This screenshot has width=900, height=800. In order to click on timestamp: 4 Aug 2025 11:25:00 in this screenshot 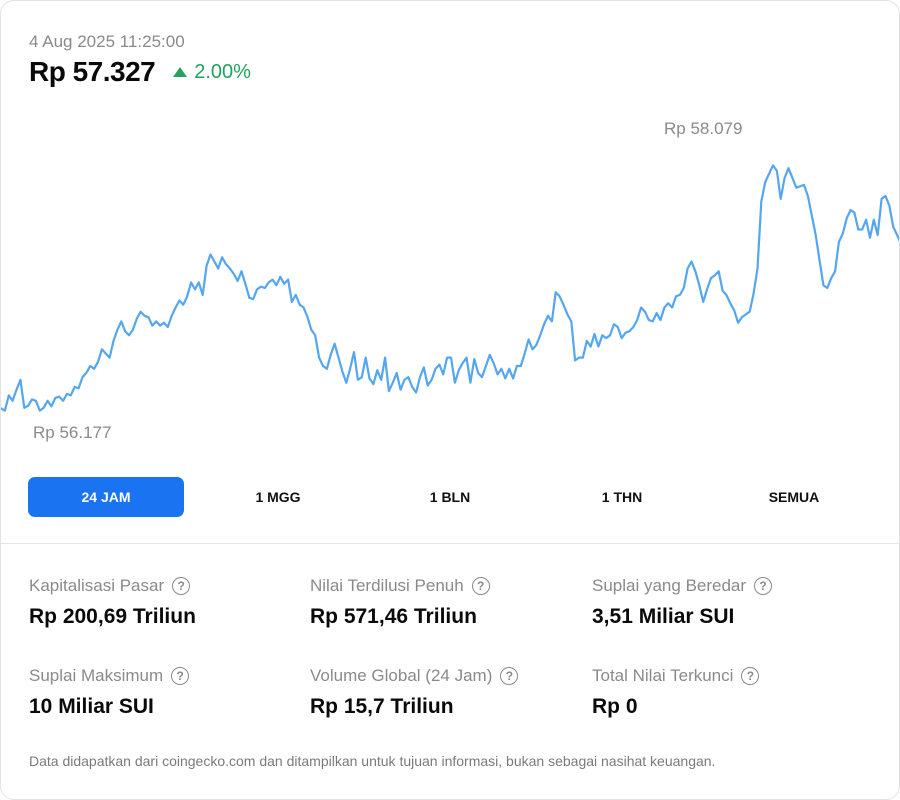, I will do `click(107, 41)`.